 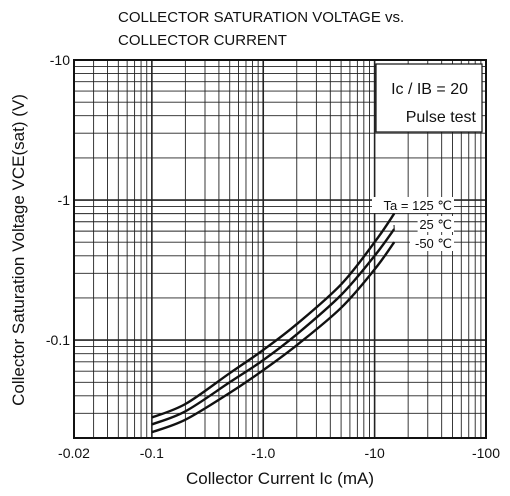 What do you see at coordinates (413, 224) in the screenshot?
I see `curve-labels: Ta = 125 ℃ 25 ℃ -50 ℃` at bounding box center [413, 224].